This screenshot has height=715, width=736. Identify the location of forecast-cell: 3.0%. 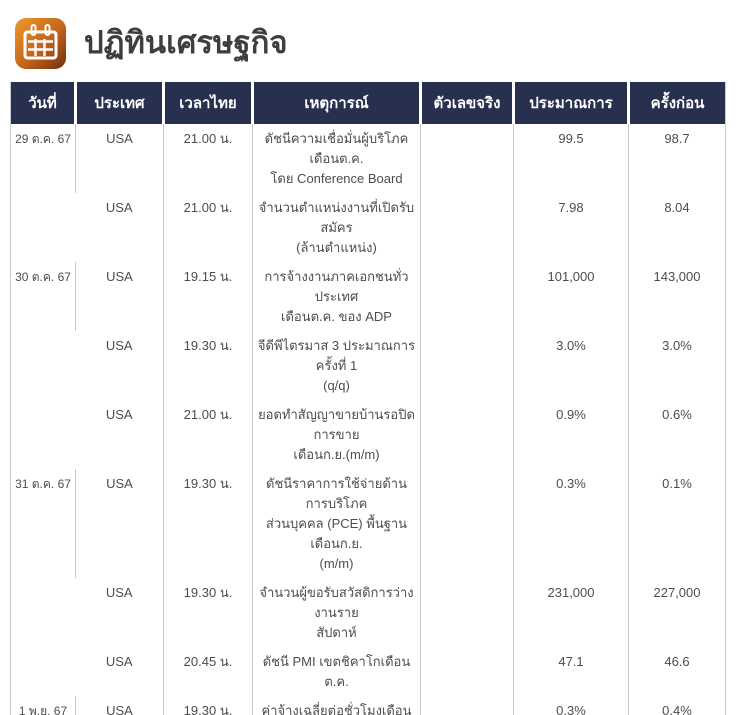
(571, 365).